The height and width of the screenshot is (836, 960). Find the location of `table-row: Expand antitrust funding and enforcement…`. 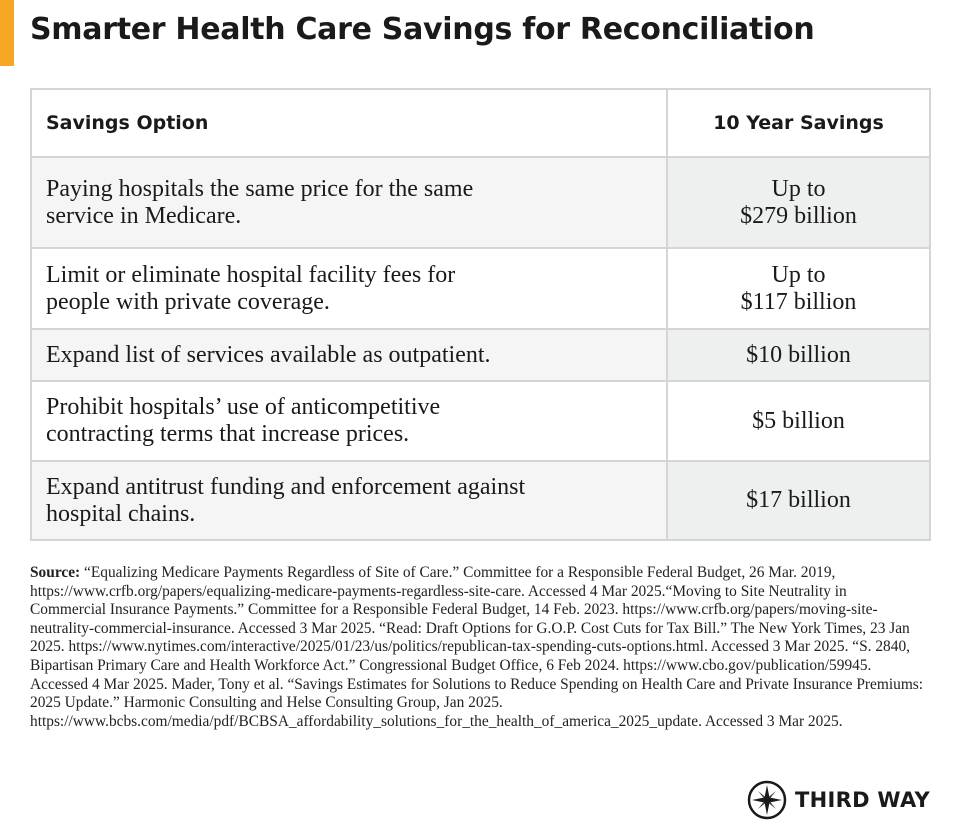

table-row: Expand antitrust funding and enforcement… is located at coordinates (480, 500).